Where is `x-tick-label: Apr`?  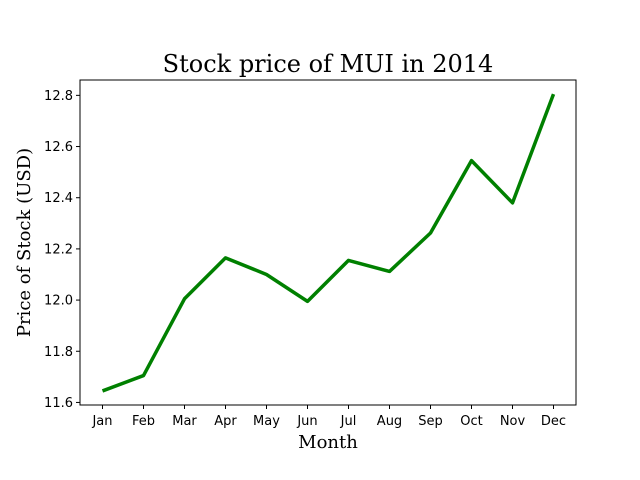
x-tick-label: Apr is located at coordinates (225, 421).